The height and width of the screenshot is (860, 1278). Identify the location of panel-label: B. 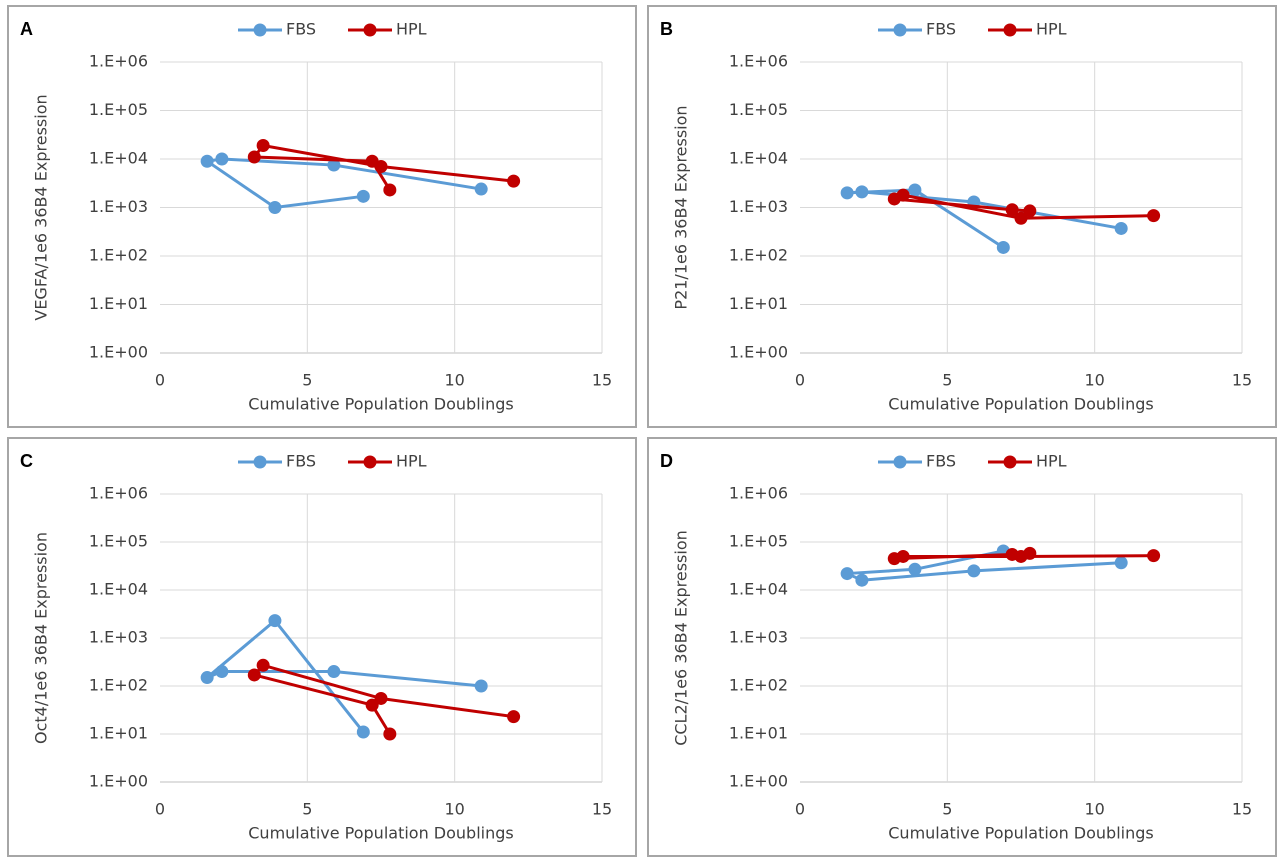
(666, 29).